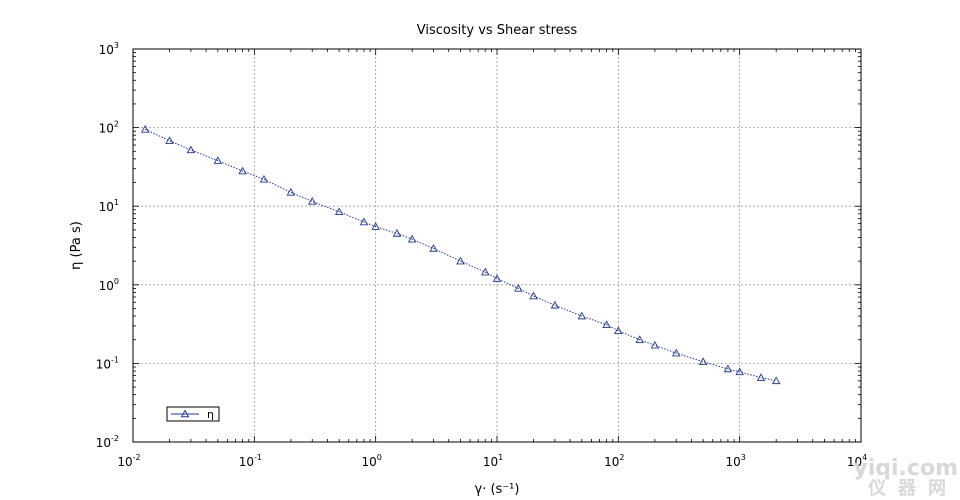 The image size is (960, 500). Describe the element at coordinates (107, 363) in the screenshot. I see `y-tick-label: 10⁻¹` at that location.